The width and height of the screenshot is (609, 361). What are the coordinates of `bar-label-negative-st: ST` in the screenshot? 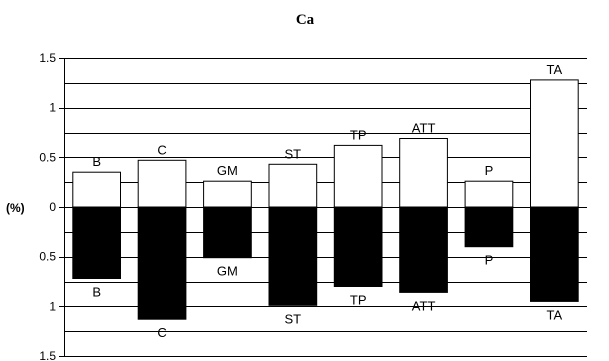 It's located at (292, 318).